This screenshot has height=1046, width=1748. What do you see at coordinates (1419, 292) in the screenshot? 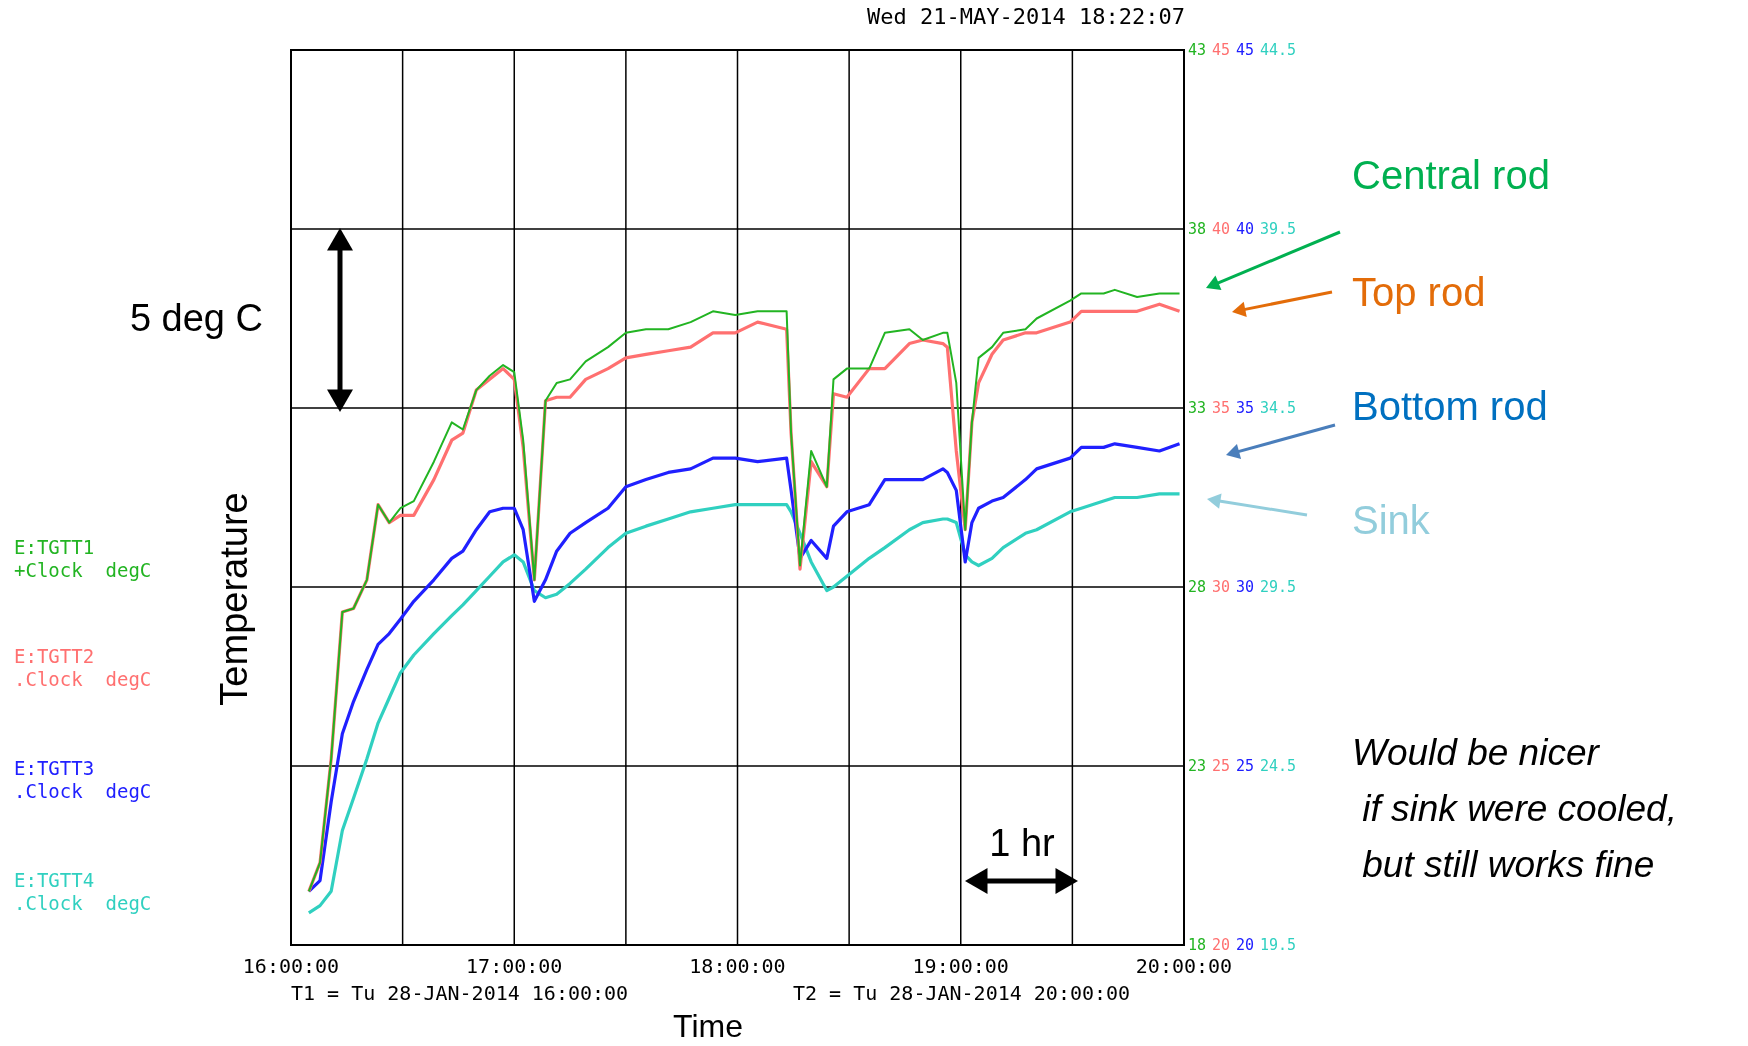
I see `text: Top rod` at bounding box center [1419, 292].